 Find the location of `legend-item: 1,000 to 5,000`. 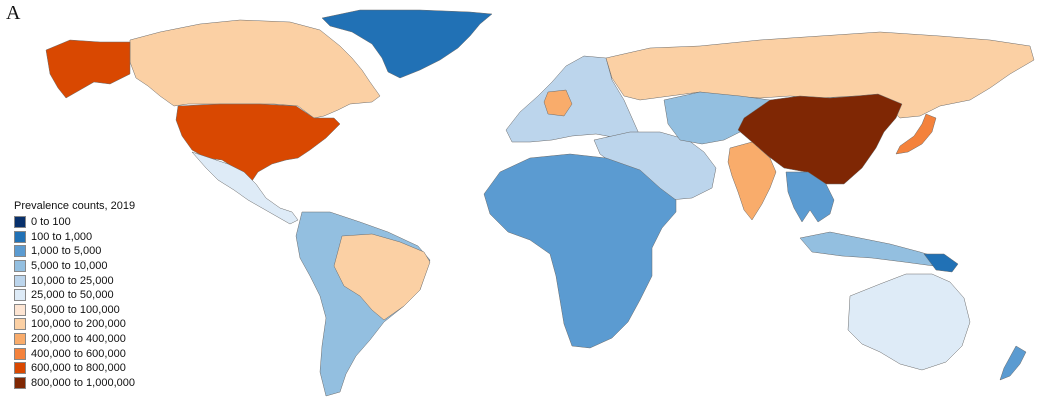

legend-item: 1,000 to 5,000 is located at coordinates (74, 251).